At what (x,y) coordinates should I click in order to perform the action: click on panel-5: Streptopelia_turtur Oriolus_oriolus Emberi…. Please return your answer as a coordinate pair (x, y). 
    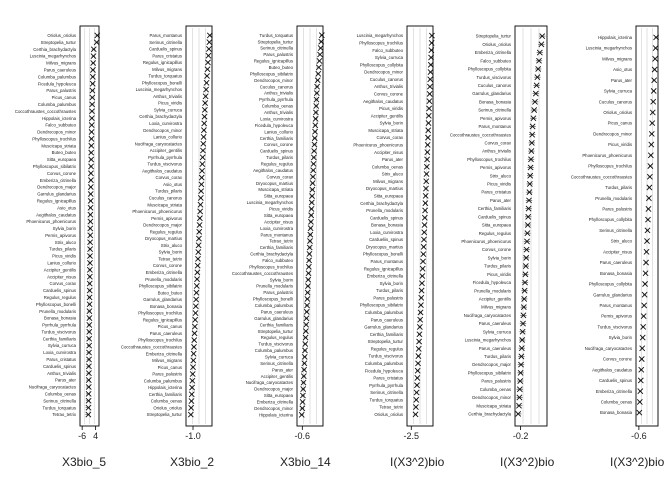
    Looking at the image, I should click on (502, 247).